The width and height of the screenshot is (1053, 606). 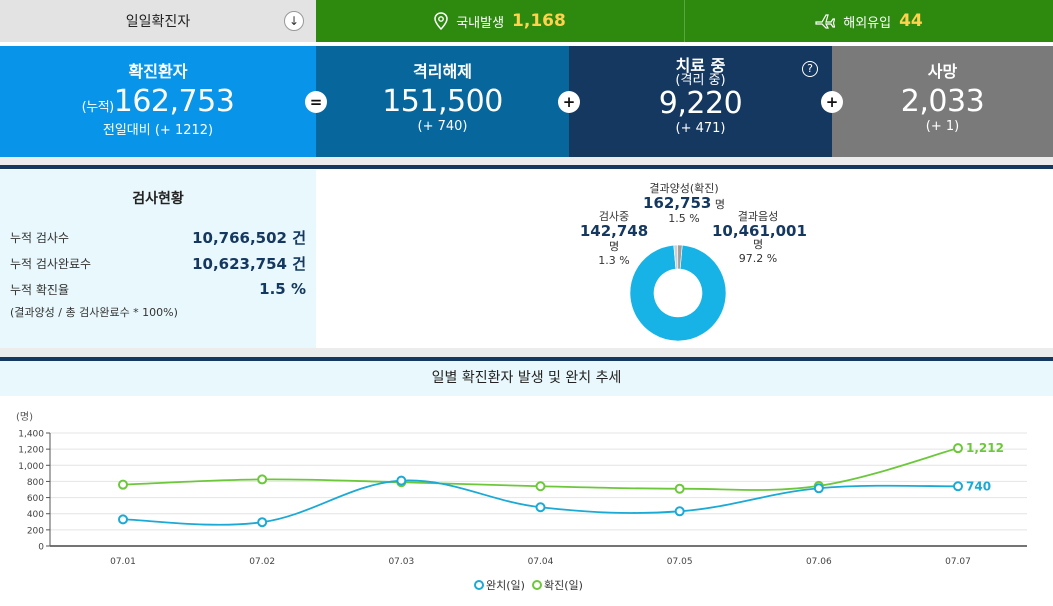 I want to click on y-tick-label: 0, so click(x=41, y=548).